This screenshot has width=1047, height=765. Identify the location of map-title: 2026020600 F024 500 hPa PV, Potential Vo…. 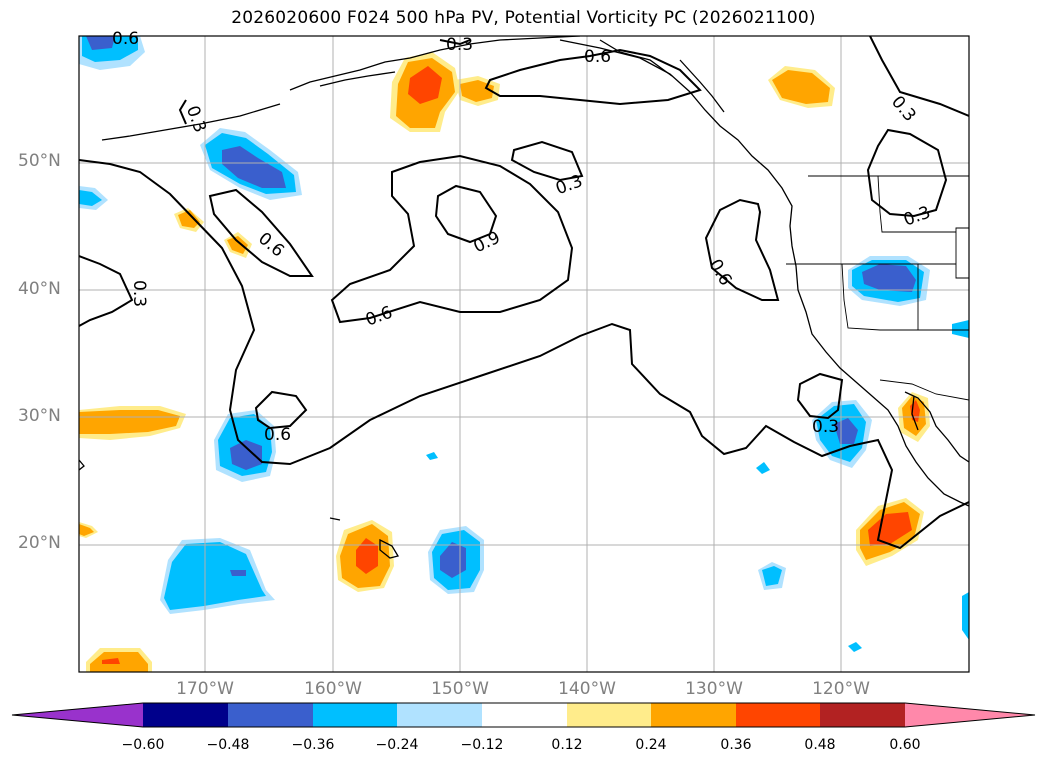
(523, 18).